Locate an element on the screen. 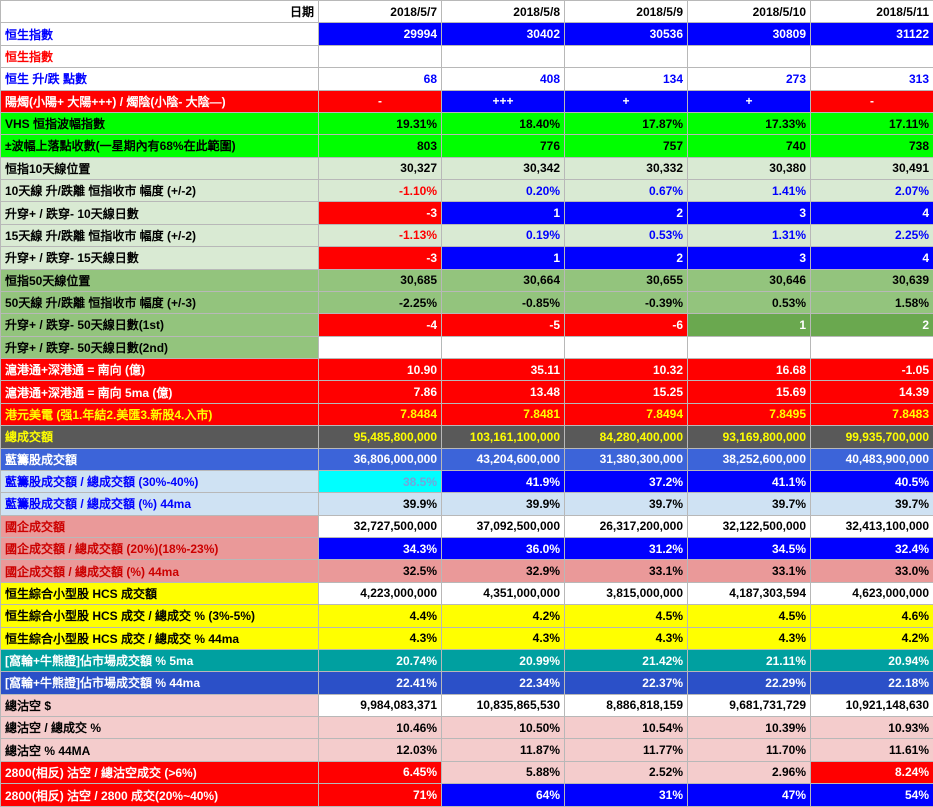 This screenshot has height=807, width=933. row-bluechip-turnover-cell-0: 36,806,000,000 is located at coordinates (380, 459).